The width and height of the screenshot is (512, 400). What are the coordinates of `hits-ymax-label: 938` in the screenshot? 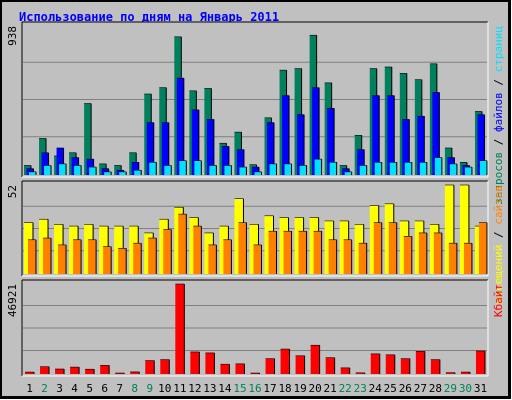 It's located at (12, 36).